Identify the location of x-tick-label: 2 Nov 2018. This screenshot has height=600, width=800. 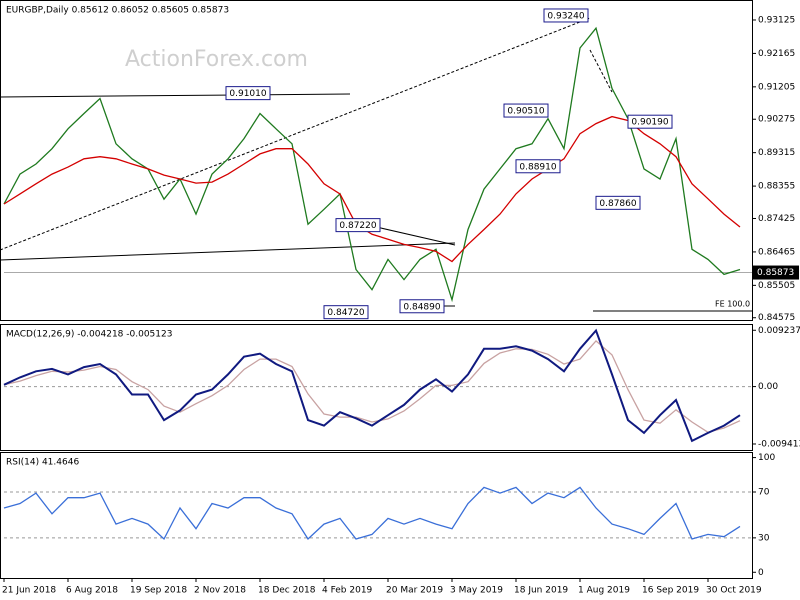
(220, 591).